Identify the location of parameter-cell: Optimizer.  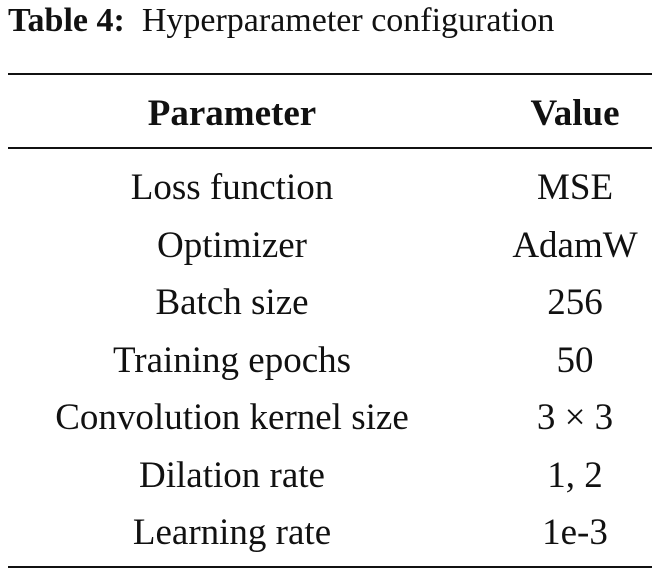
(232, 245).